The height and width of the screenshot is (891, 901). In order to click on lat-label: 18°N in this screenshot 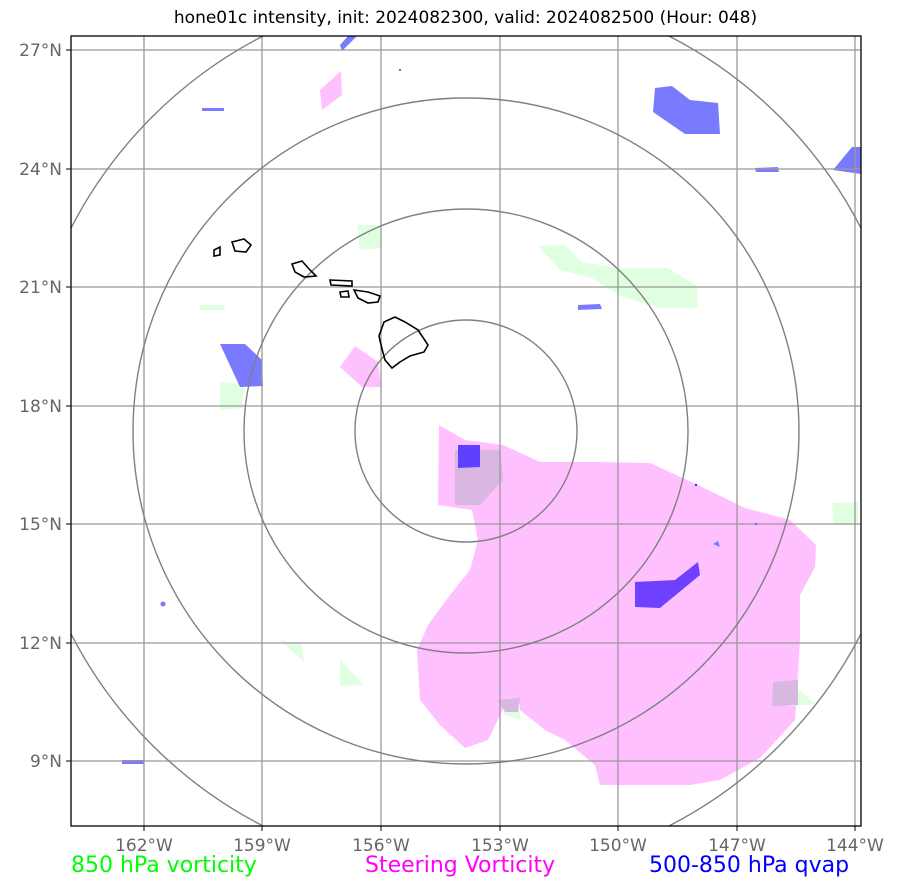, I will do `click(40, 407)`.